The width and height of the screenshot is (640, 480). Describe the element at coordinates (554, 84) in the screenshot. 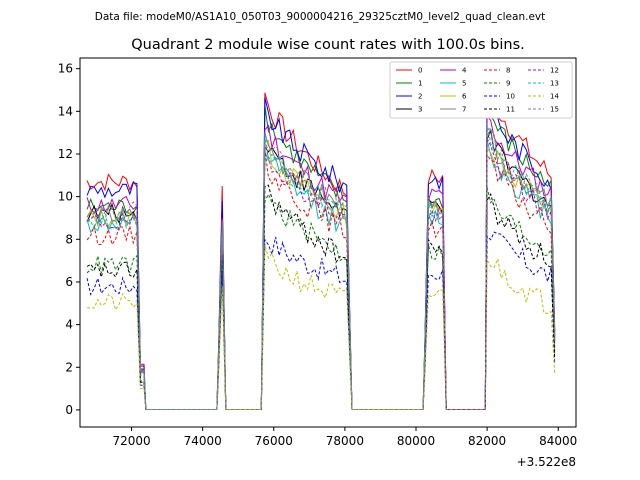

I see `legend-label-13: 13` at that location.